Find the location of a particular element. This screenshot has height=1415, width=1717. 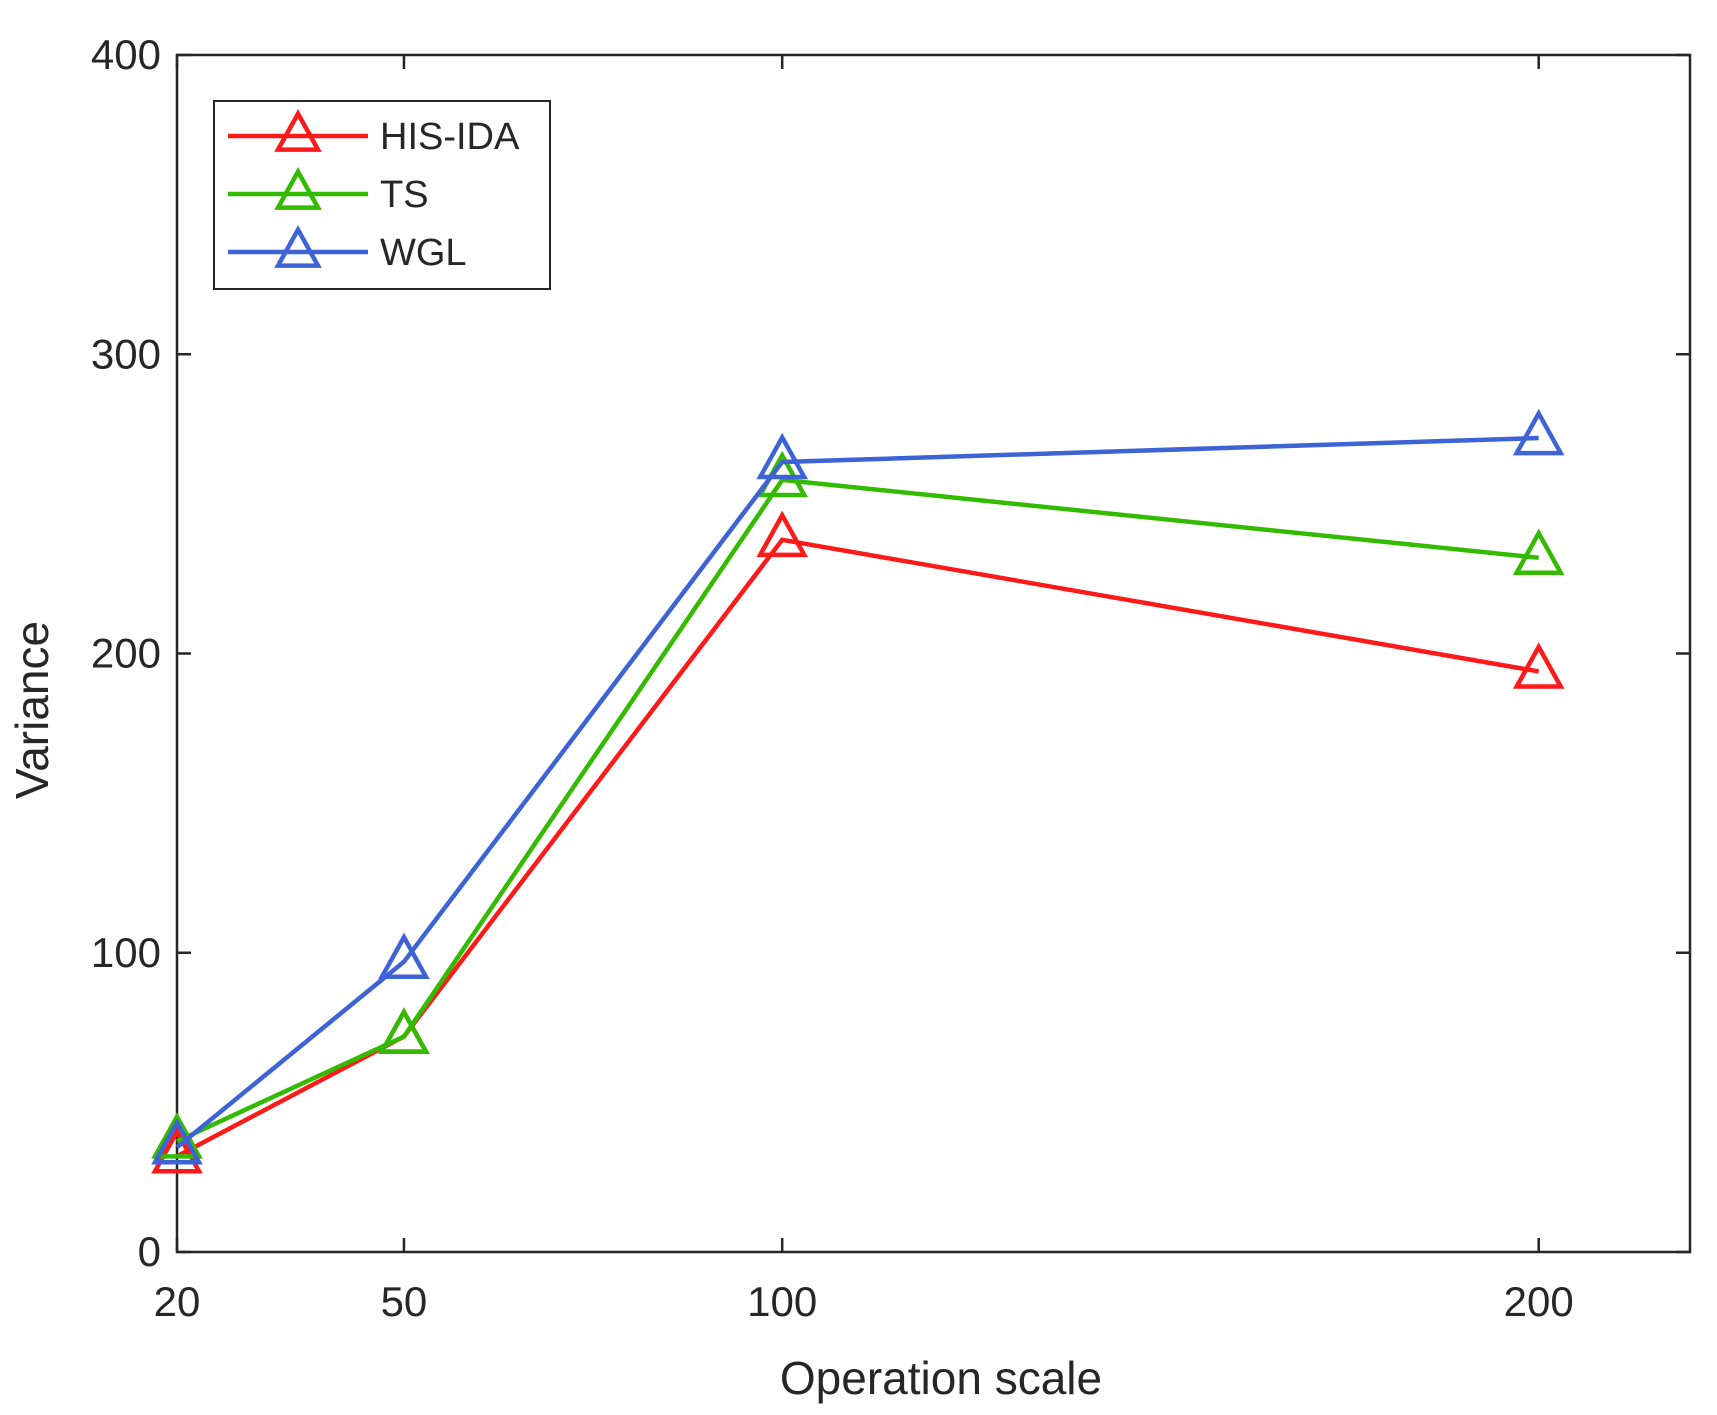

y-tick-label: 400 is located at coordinates (126, 54).